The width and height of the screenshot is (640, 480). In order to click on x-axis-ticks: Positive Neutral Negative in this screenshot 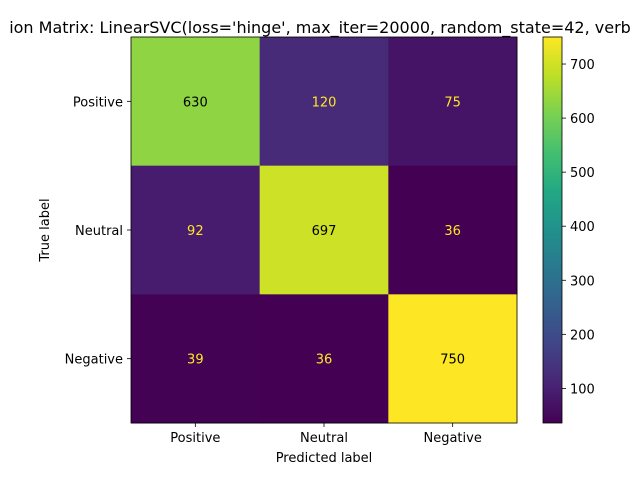, I will do `click(326, 434)`.